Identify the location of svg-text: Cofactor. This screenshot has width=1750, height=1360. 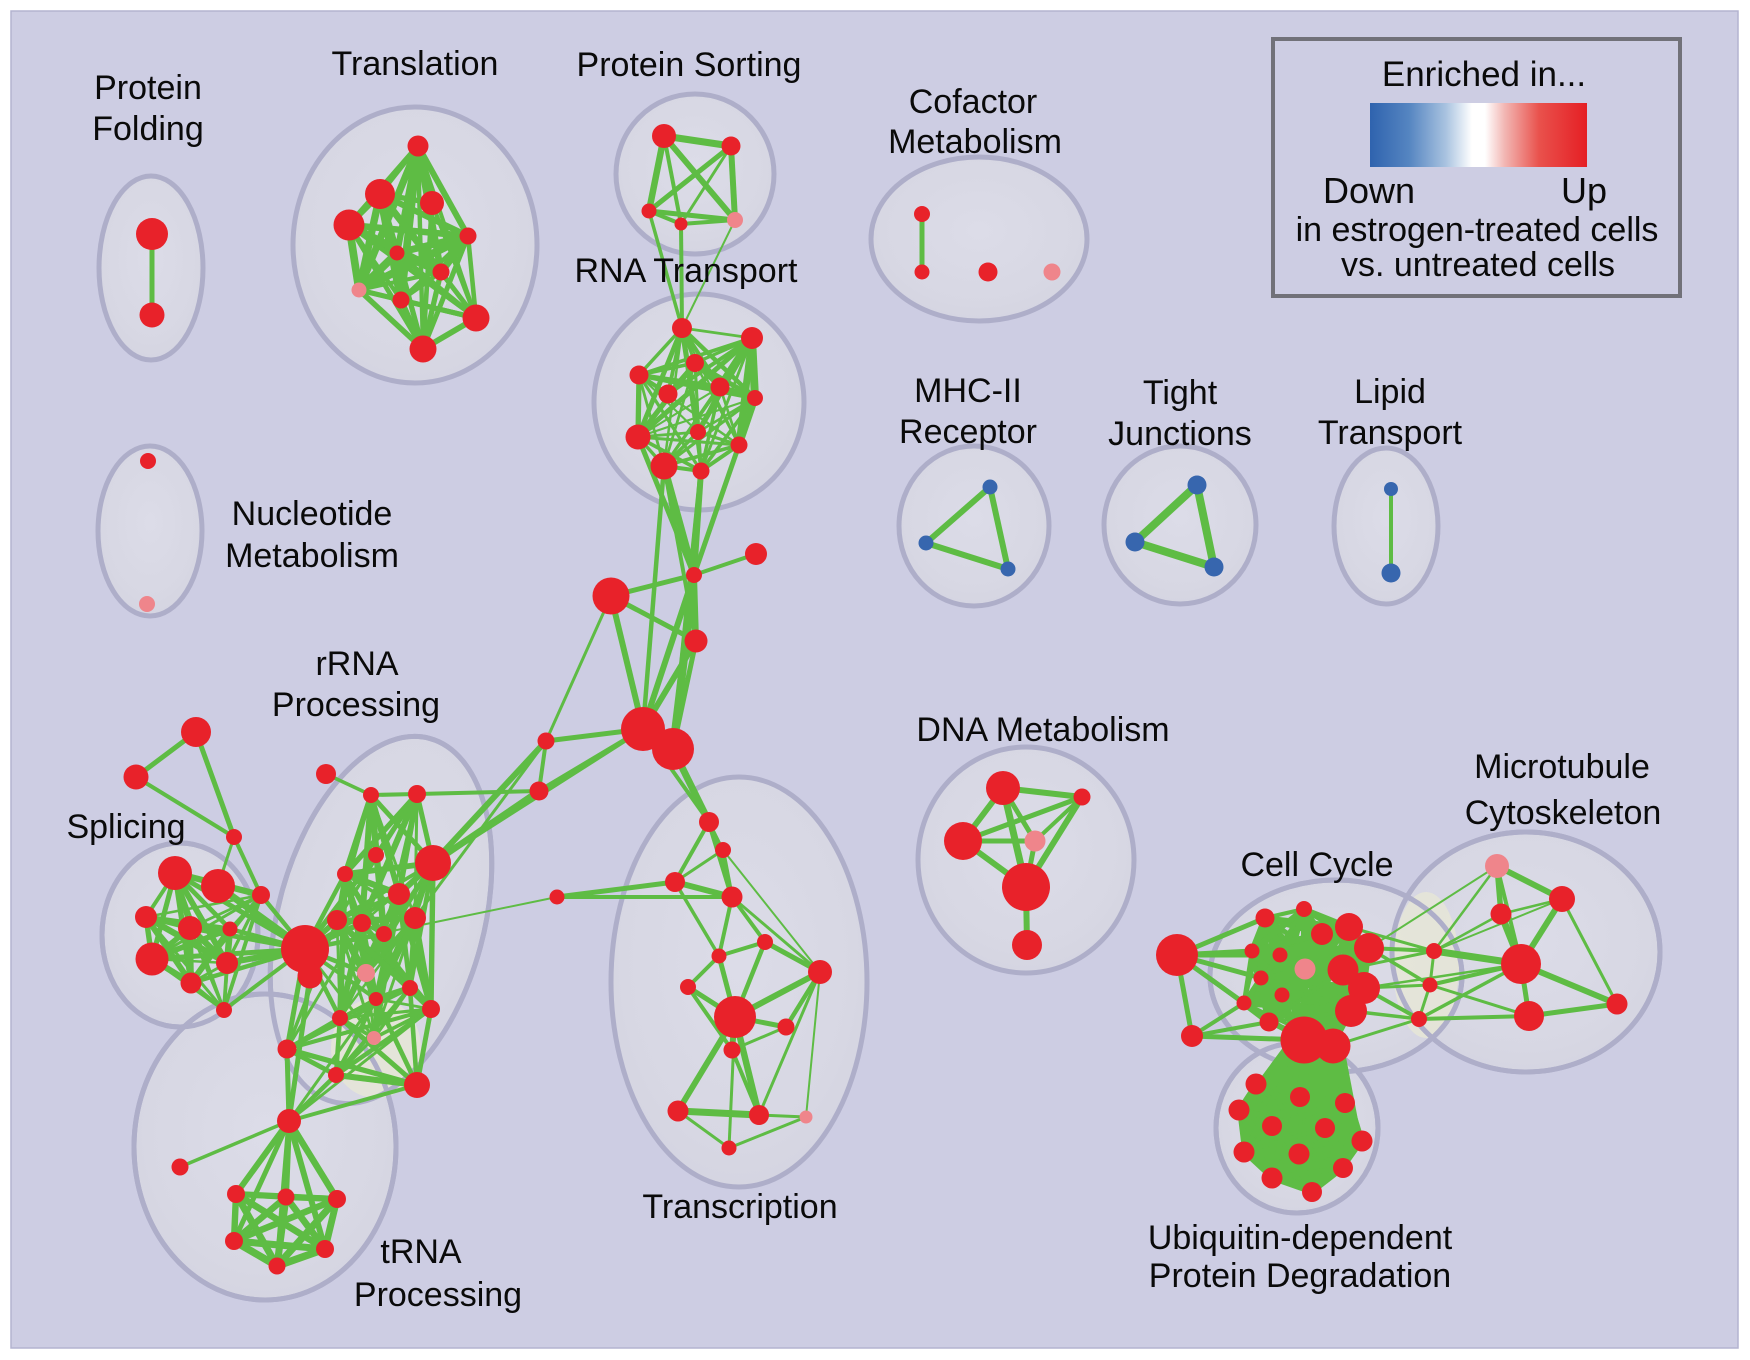
(973, 102).